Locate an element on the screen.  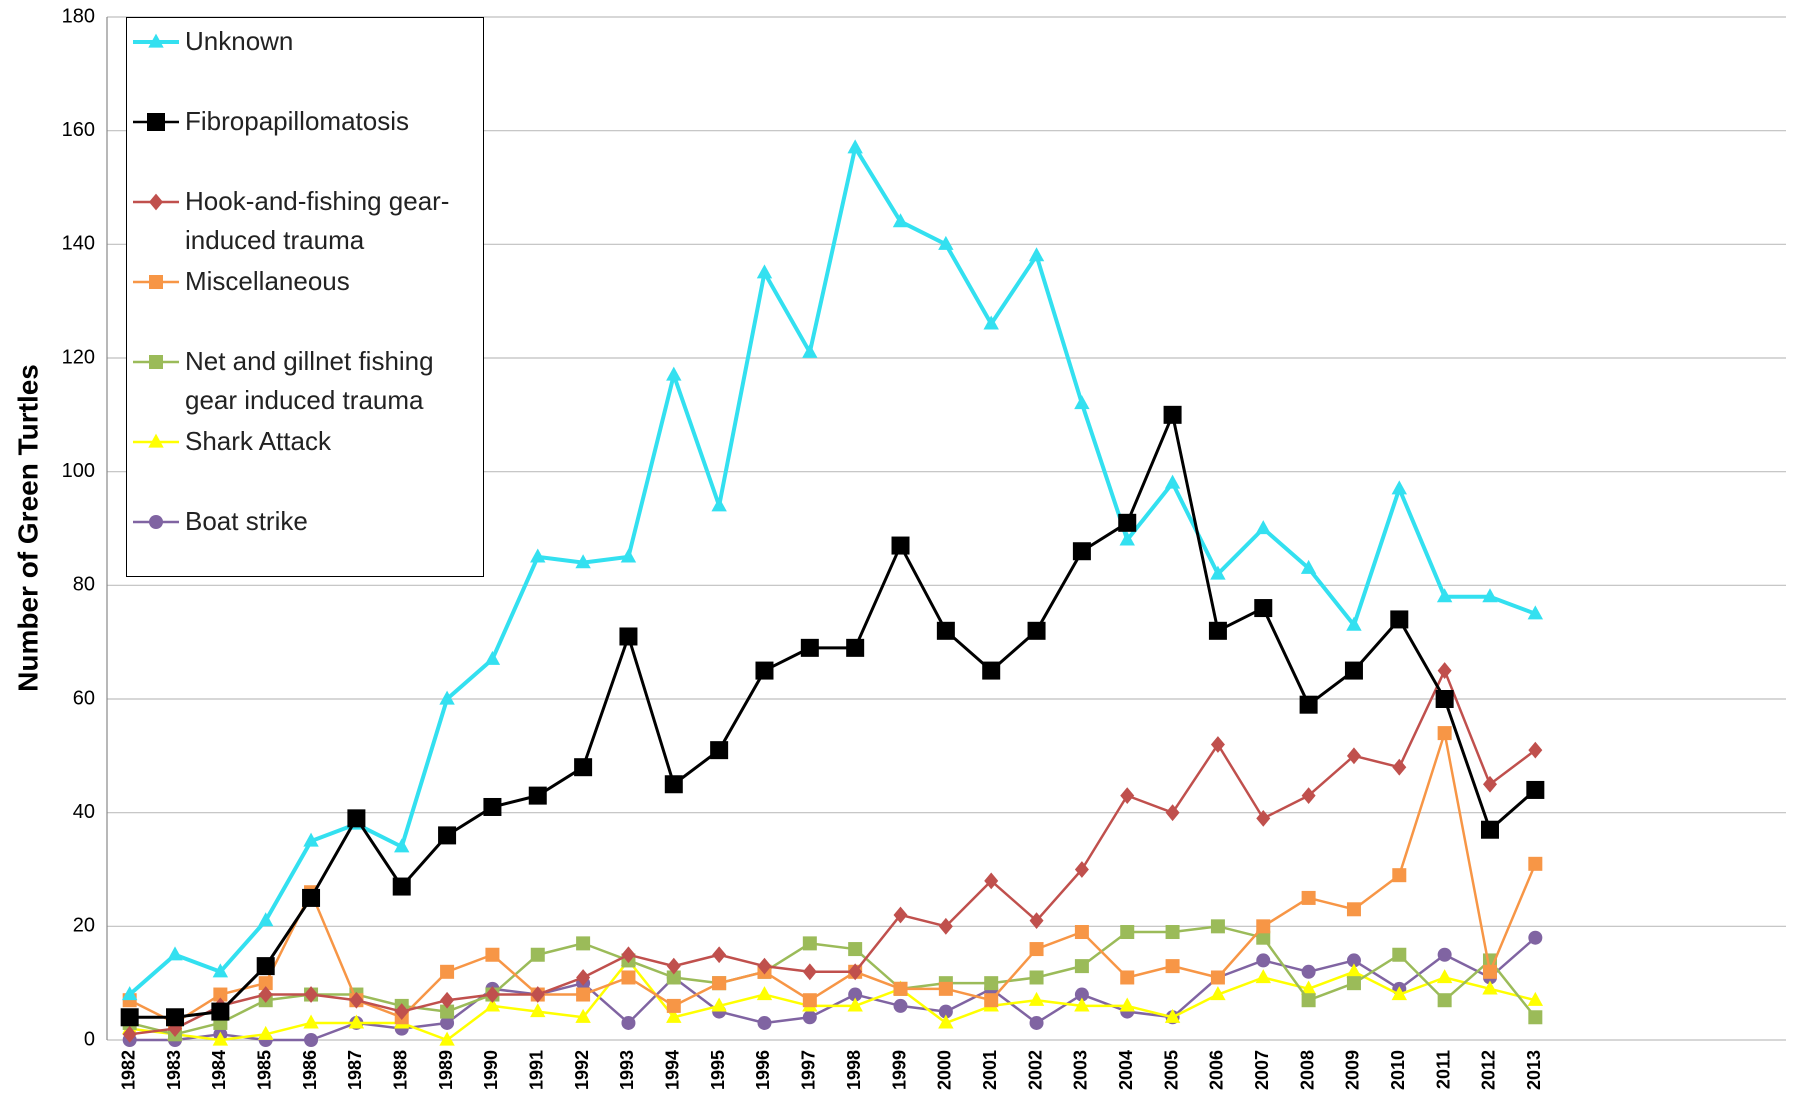
legend-label: Miscellaneous is located at coordinates (267, 281).